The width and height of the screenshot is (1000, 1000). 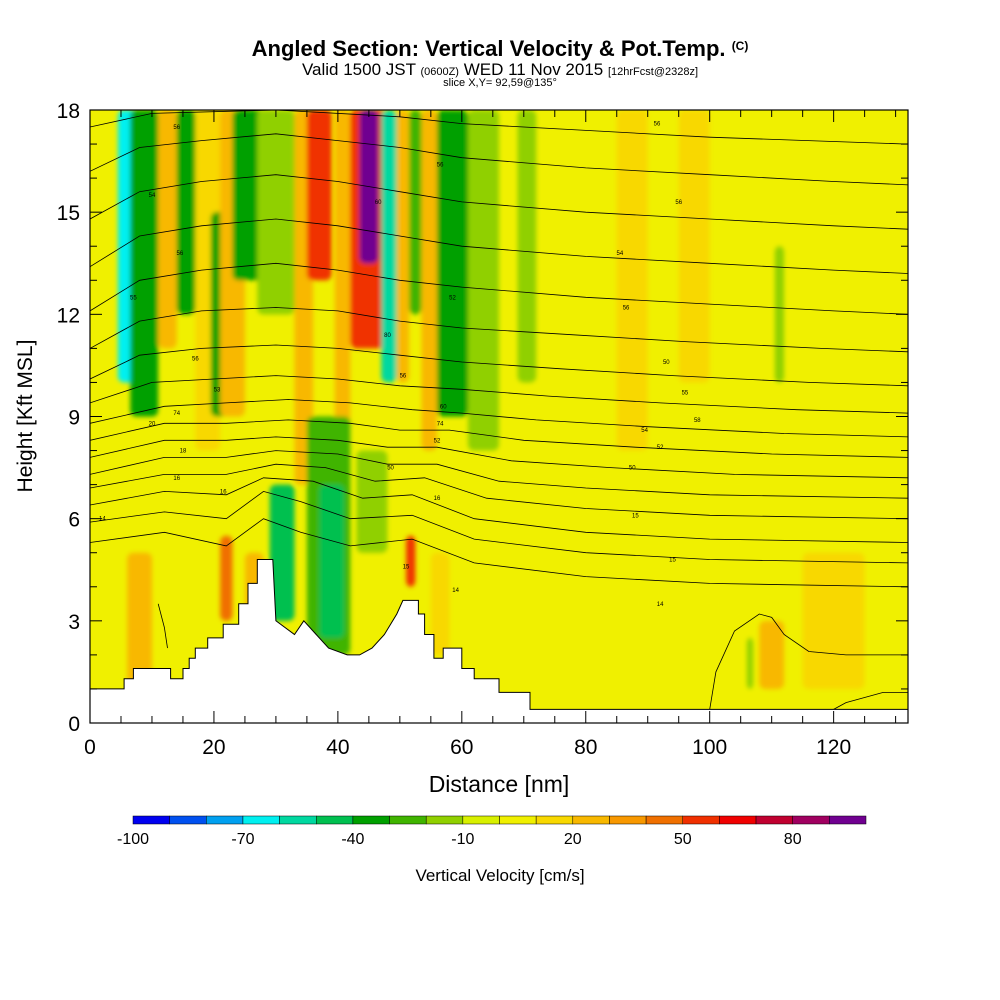 What do you see at coordinates (683, 839) in the screenshot?
I see `colorbar-tick-label: 50` at bounding box center [683, 839].